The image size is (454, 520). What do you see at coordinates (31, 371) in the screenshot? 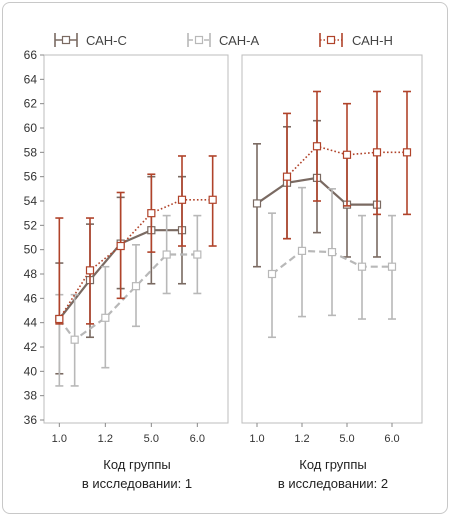
I see `y-tick-label: 40` at bounding box center [31, 371].